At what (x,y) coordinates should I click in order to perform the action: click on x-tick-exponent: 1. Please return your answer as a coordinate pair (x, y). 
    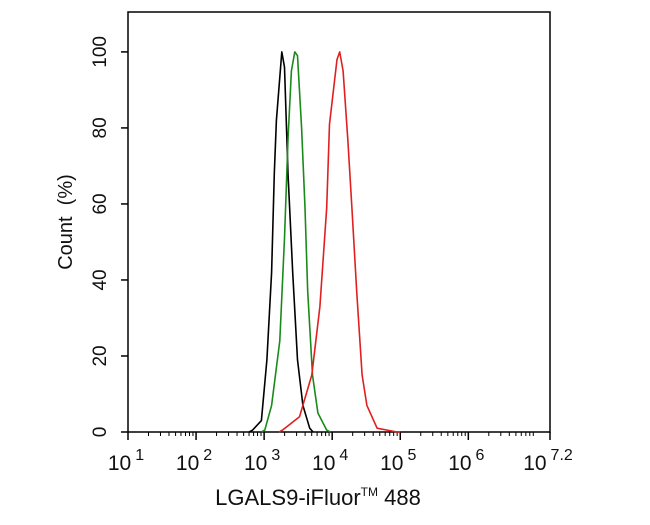
    Looking at the image, I should click on (139, 455).